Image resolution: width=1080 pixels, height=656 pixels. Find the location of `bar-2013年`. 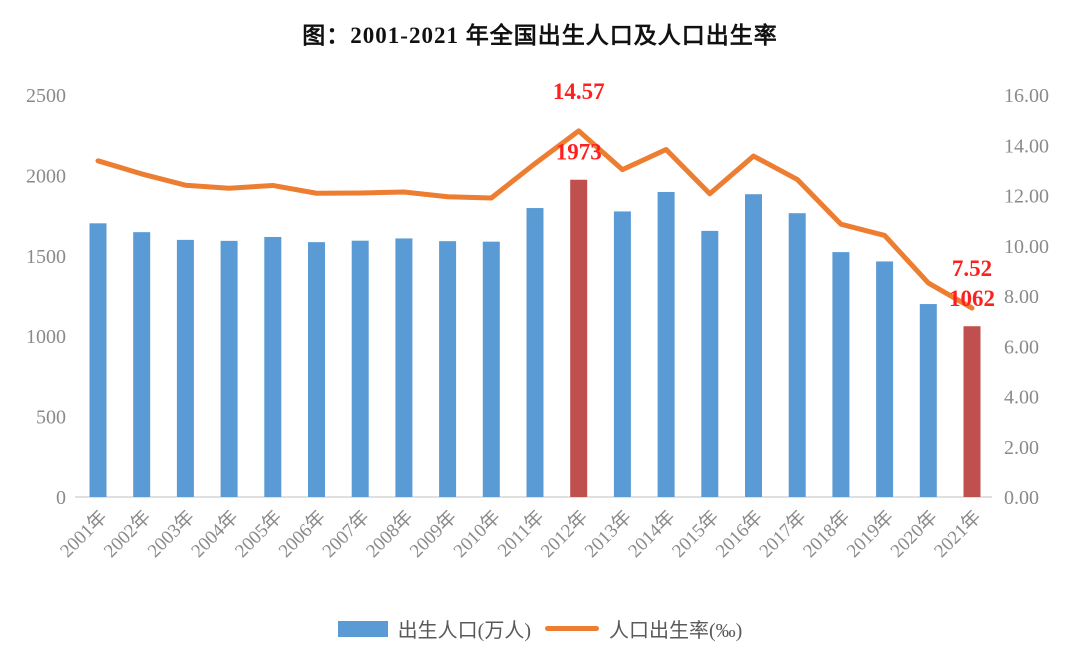

bar-2013年 is located at coordinates (622, 354).